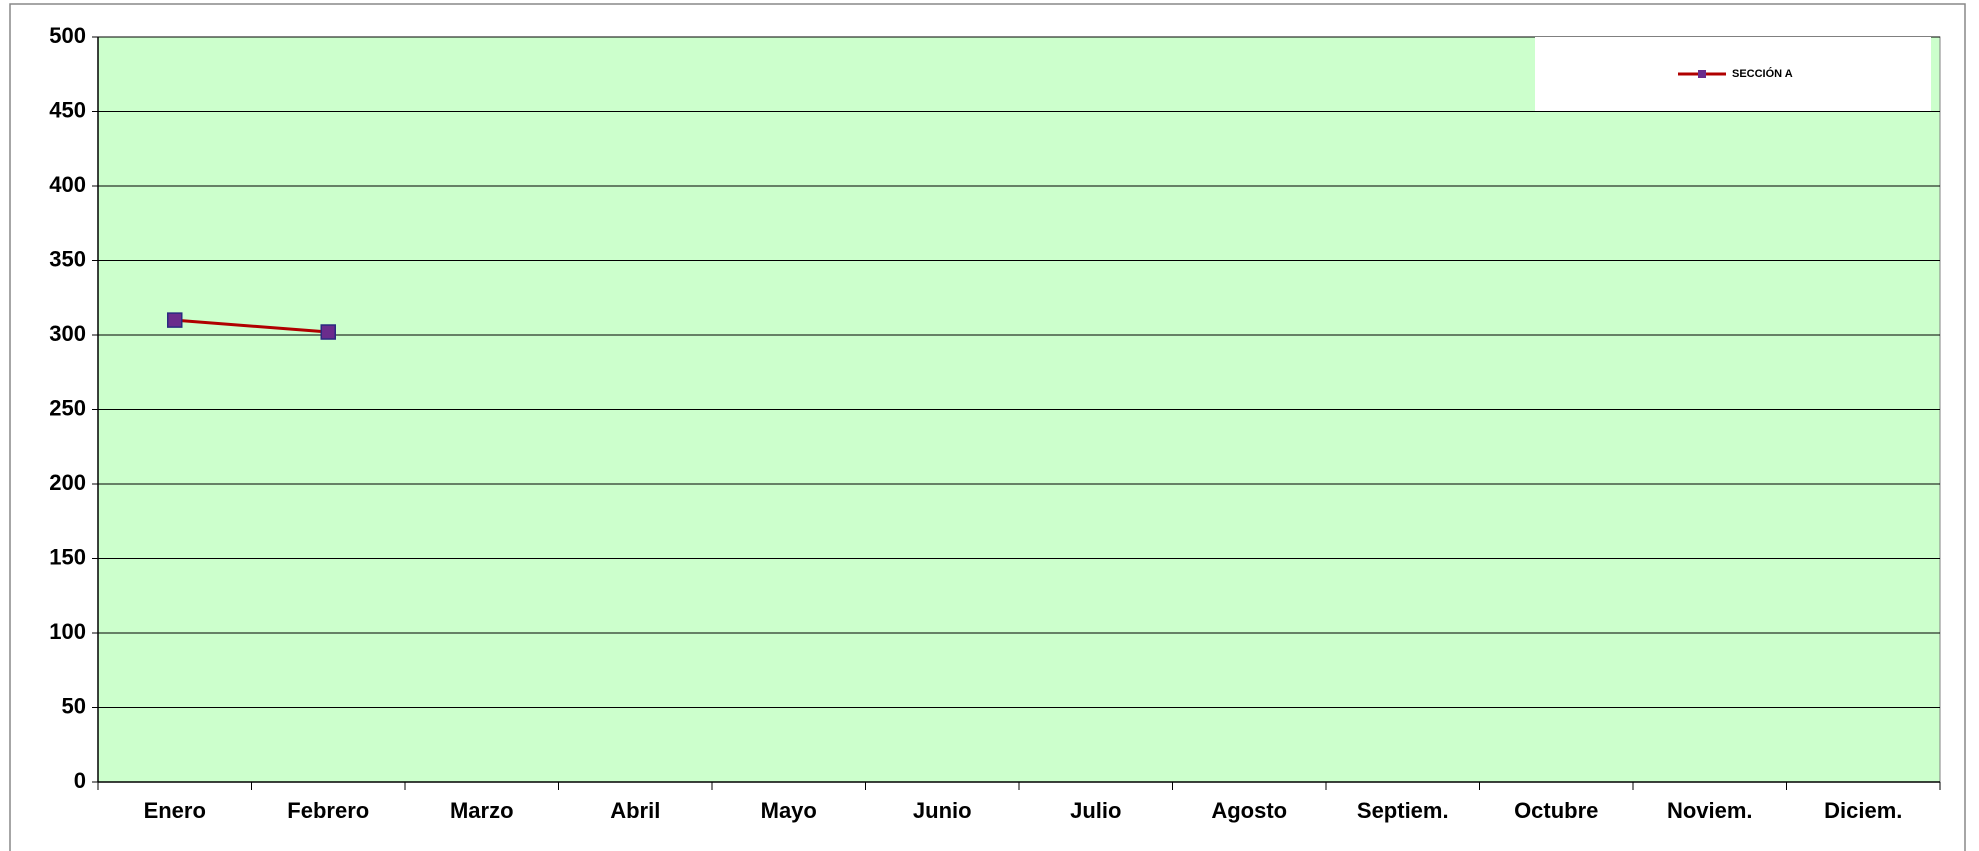 The width and height of the screenshot is (1979, 851). What do you see at coordinates (482, 810) in the screenshot?
I see `x-tick-label: Marzo` at bounding box center [482, 810].